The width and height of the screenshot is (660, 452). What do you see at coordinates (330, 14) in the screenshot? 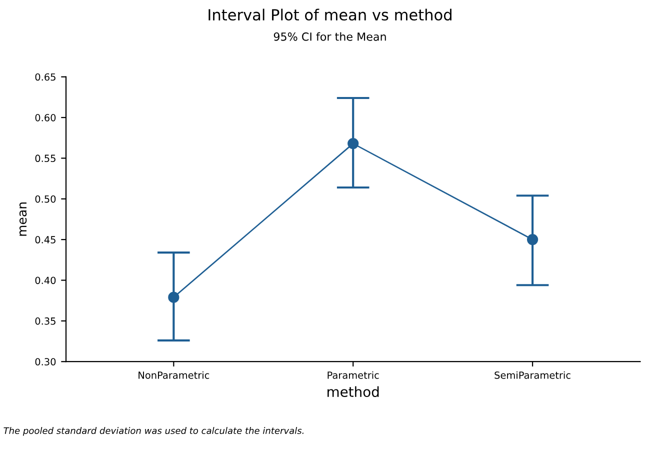
I see `chart-title: Interval Plot of mean vs method` at bounding box center [330, 14].